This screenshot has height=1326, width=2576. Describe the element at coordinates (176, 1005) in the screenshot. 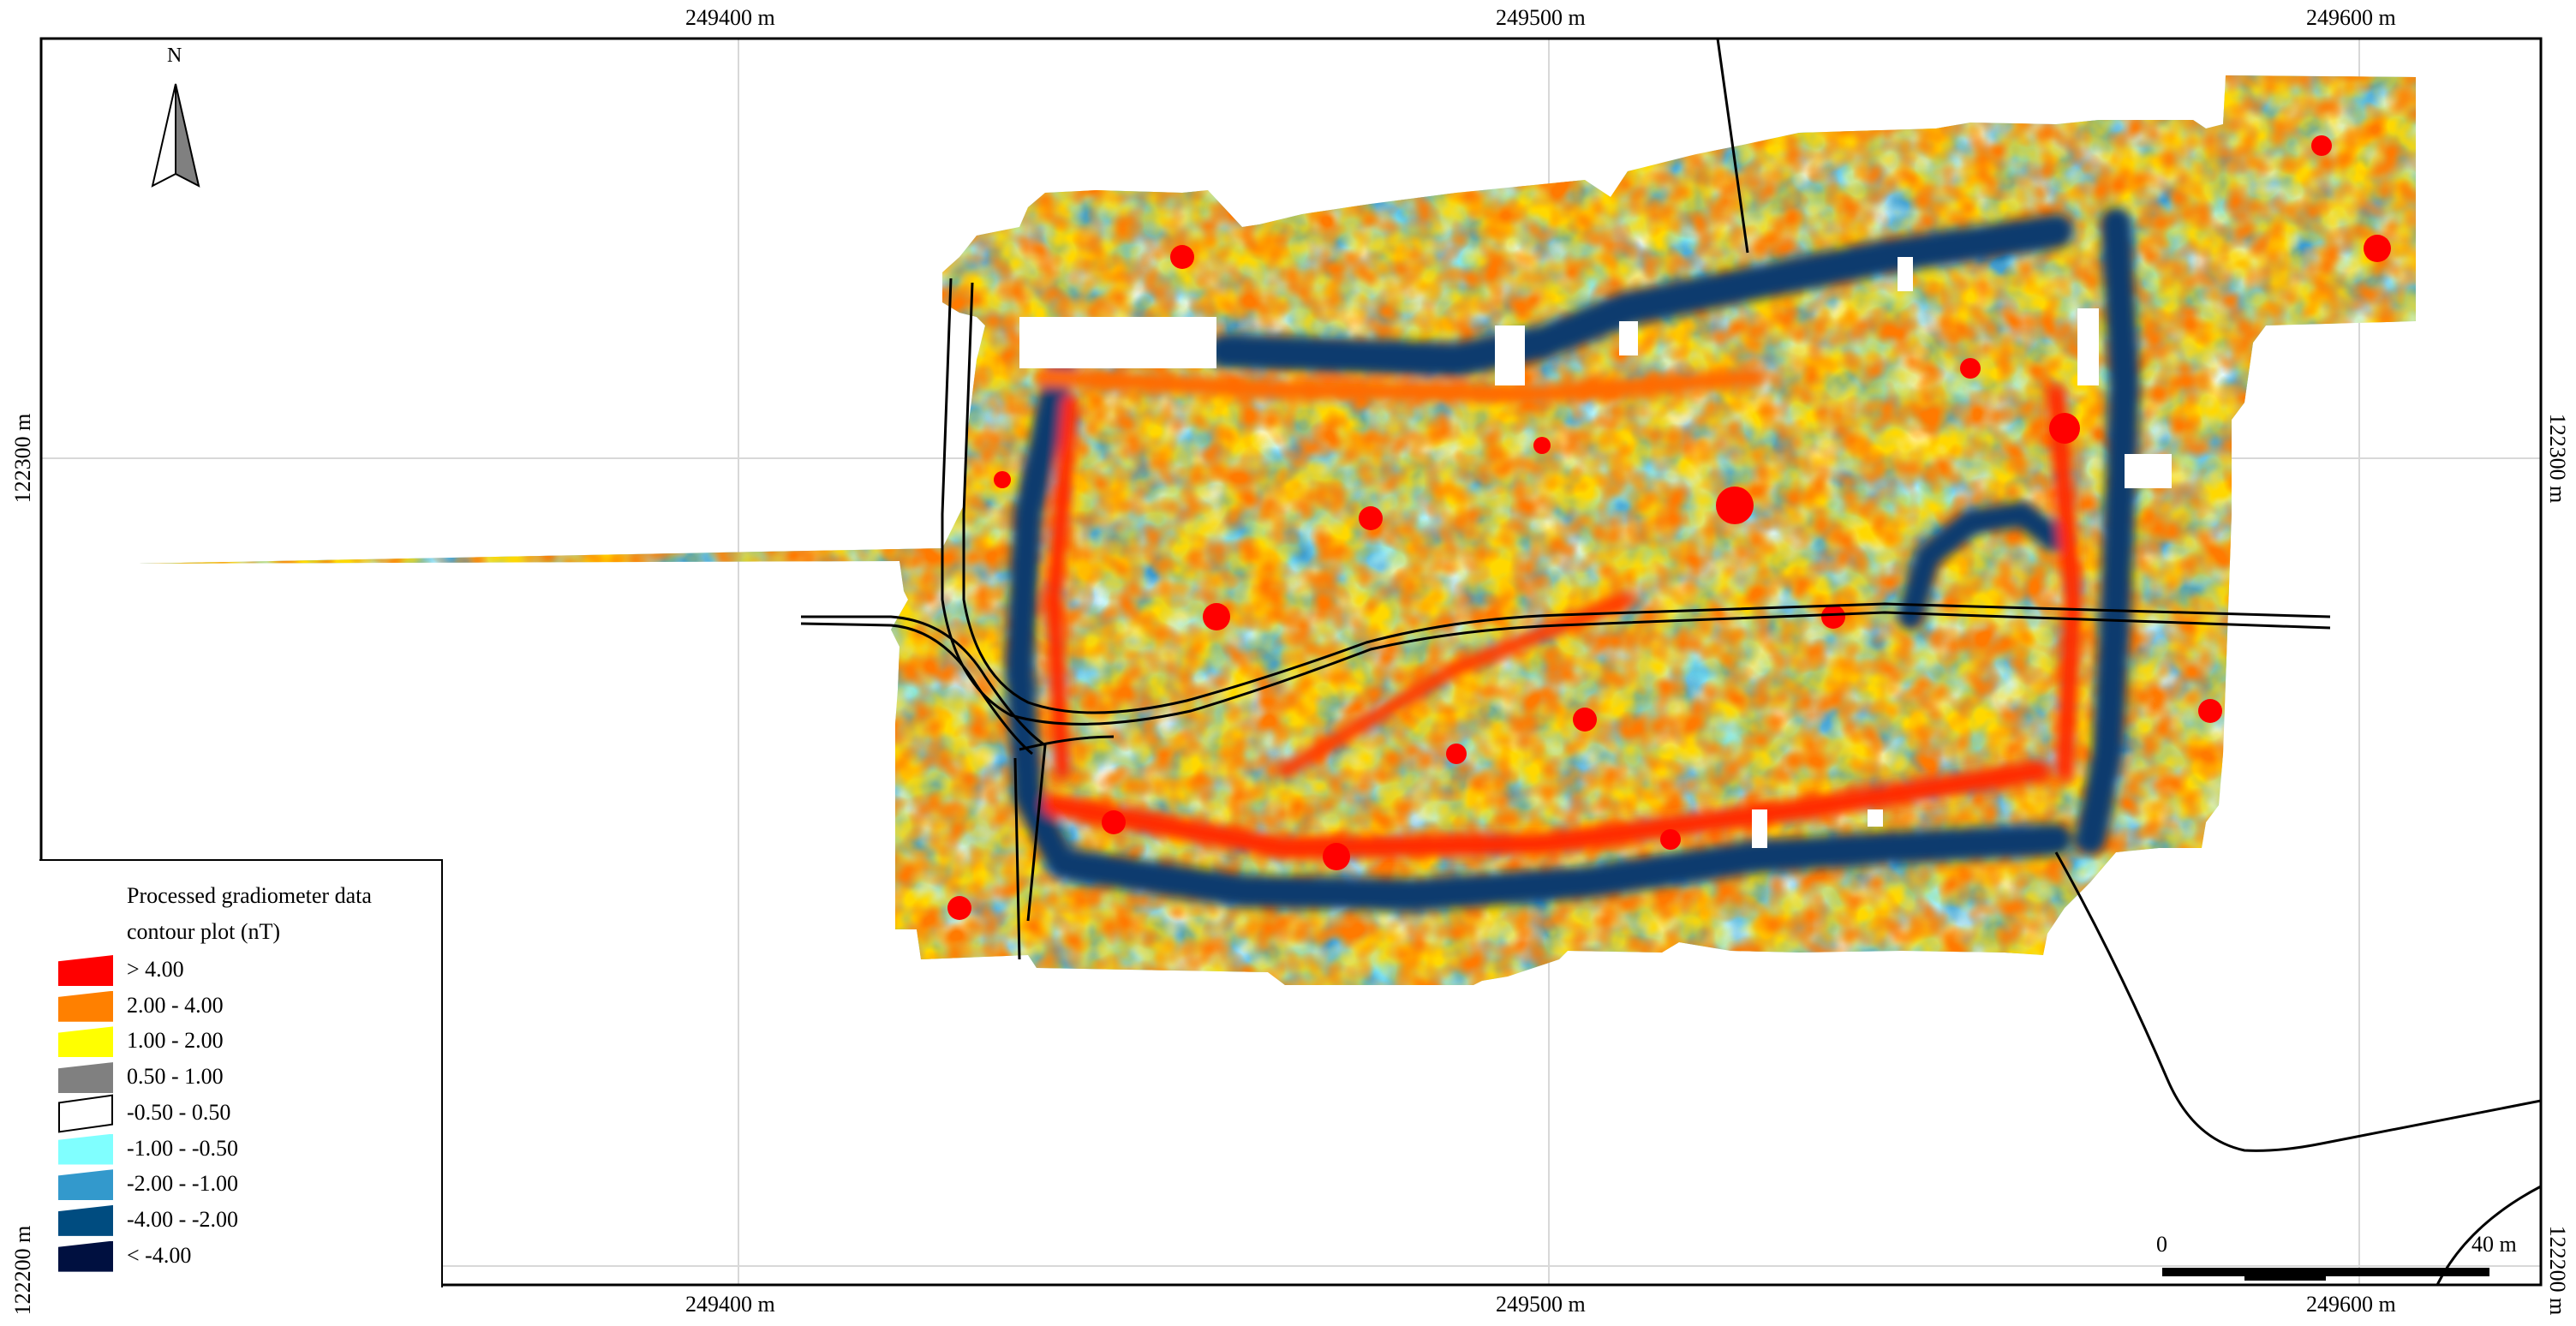

I see `legend-label: 2.00 - 4.00` at that location.